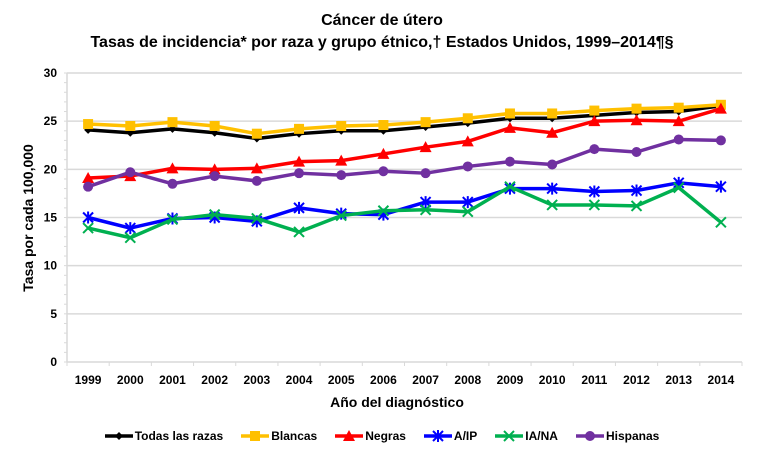 This screenshot has height=461, width=764. Describe the element at coordinates (541, 436) in the screenshot. I see `legend-label: IA/NA` at that location.